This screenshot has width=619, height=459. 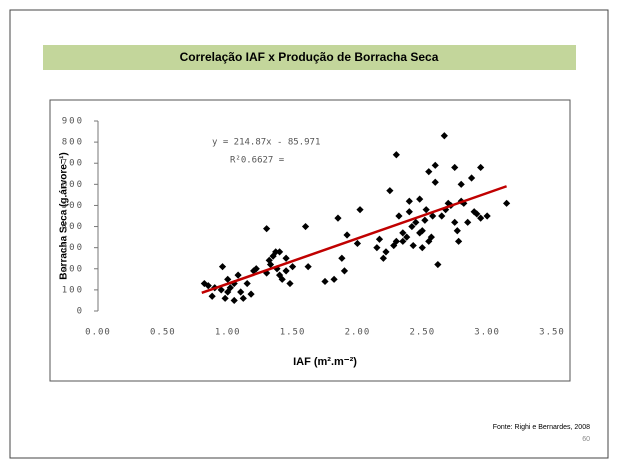 What do you see at coordinates (325, 362) in the screenshot?
I see `x-axis-title: IAF (m².m⁻²)` at bounding box center [325, 362].